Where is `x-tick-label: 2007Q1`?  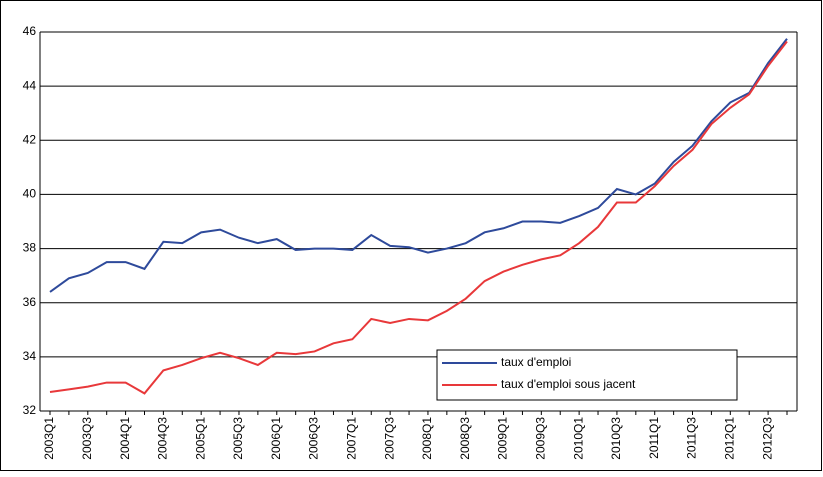 x-tick-label: 2007Q1 is located at coordinates (352, 438).